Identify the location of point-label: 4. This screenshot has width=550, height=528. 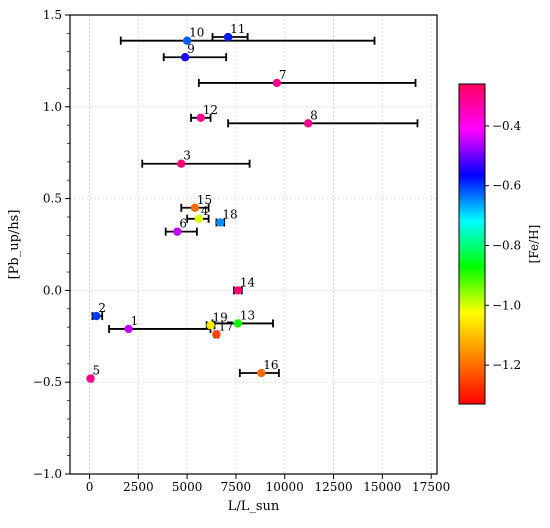
(205, 211).